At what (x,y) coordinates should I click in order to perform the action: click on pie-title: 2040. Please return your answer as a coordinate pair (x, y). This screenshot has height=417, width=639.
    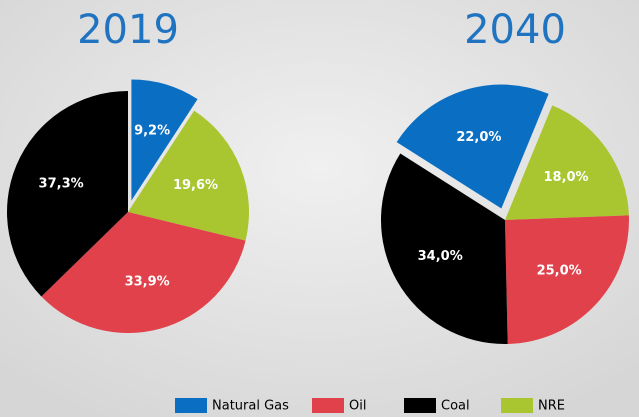
    Looking at the image, I should click on (515, 30).